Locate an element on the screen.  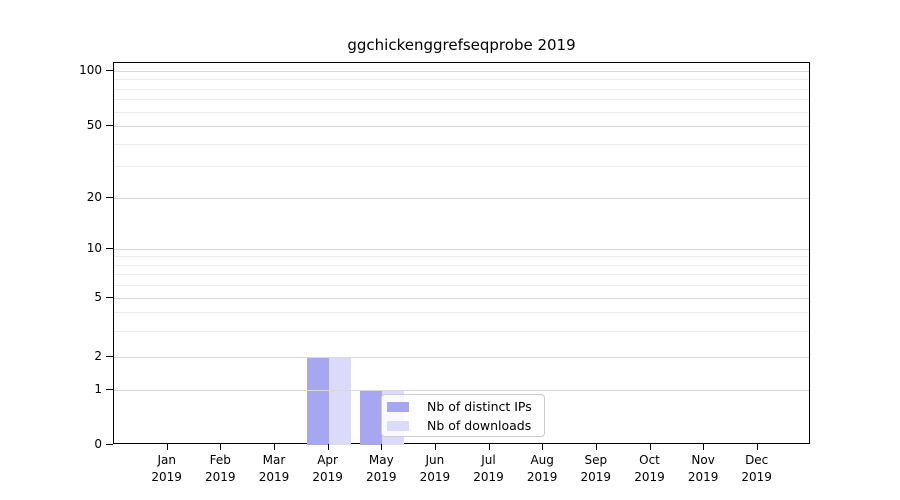
x-tick-label-sep: Sep 2019 is located at coordinates (596, 468).